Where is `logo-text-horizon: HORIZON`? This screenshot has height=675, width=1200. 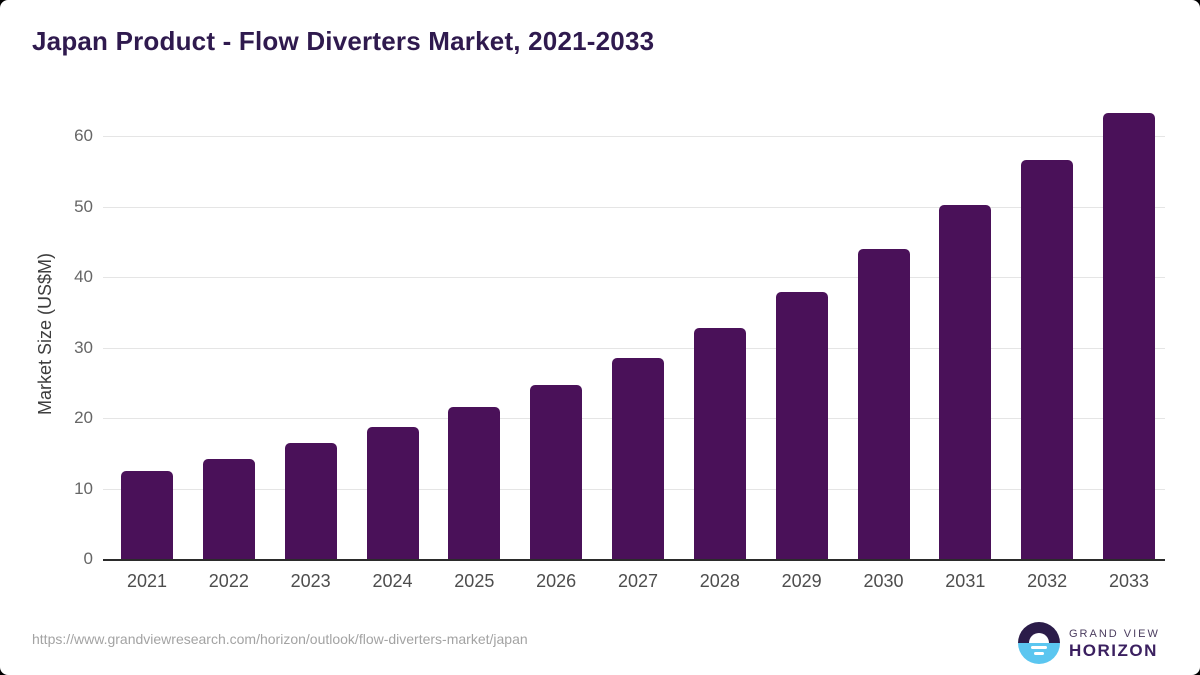
logo-text-horizon: HORIZON is located at coordinates (1113, 650).